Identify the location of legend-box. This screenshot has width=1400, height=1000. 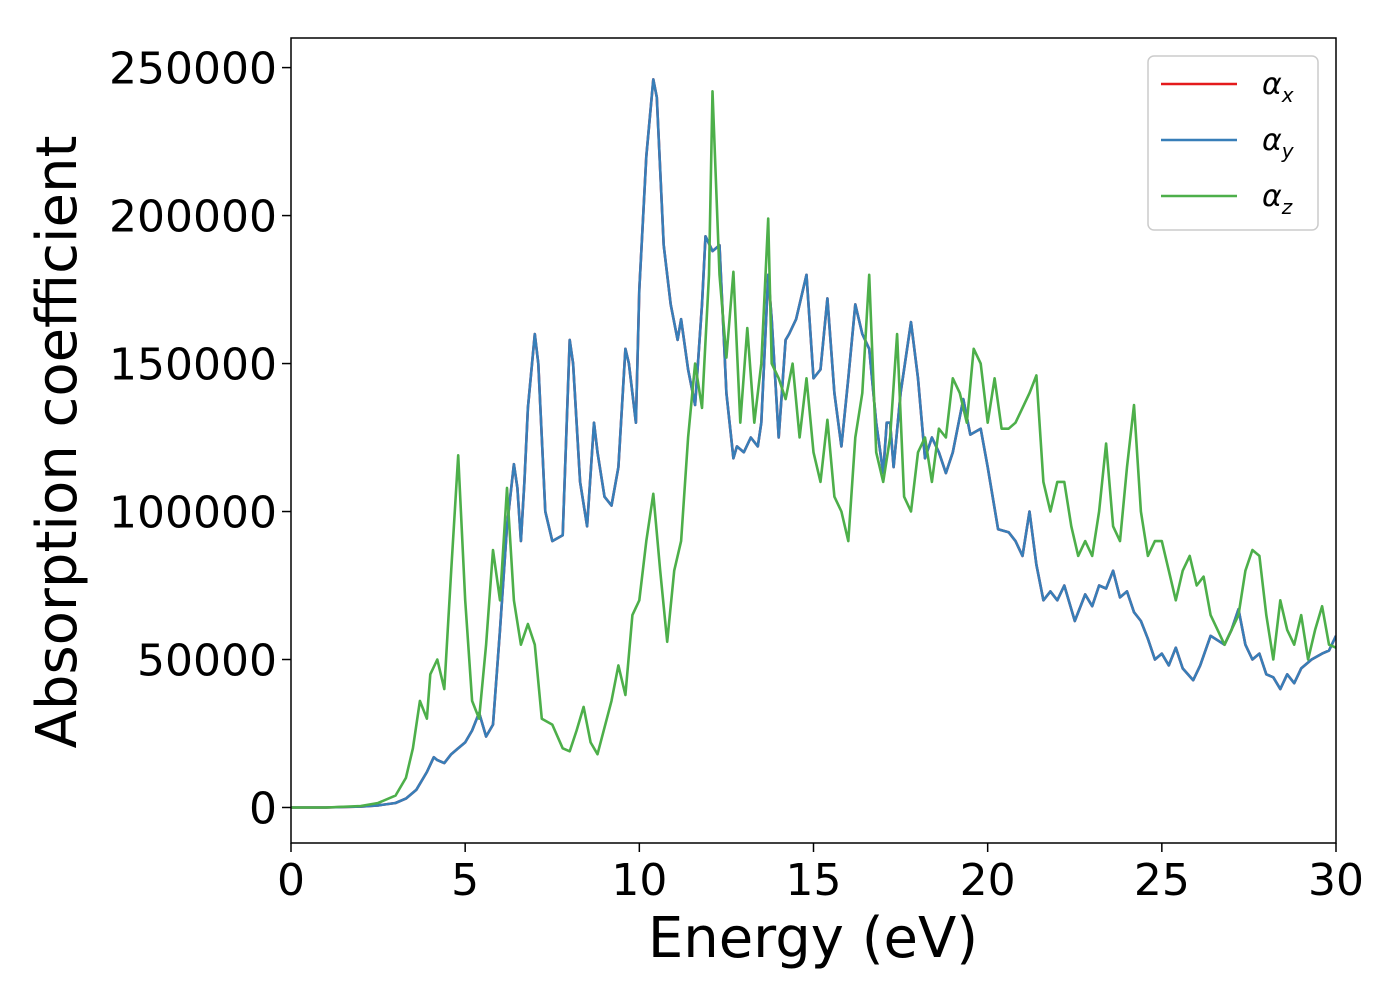
(1233, 143).